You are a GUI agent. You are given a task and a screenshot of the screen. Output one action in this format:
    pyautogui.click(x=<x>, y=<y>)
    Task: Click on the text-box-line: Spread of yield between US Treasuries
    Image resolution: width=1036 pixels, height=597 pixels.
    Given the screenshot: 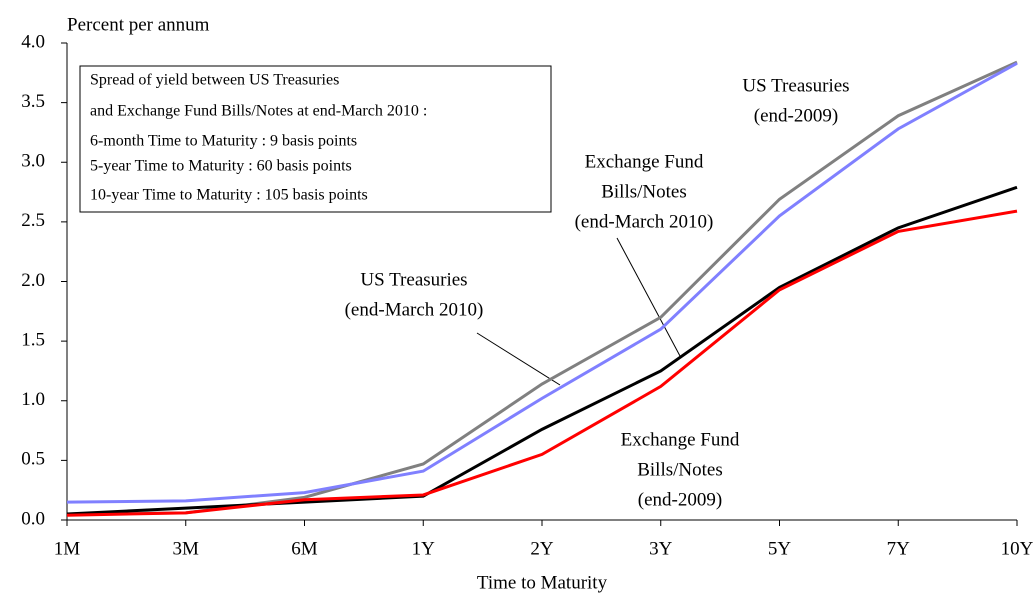 What is the action you would take?
    pyautogui.click(x=214, y=80)
    